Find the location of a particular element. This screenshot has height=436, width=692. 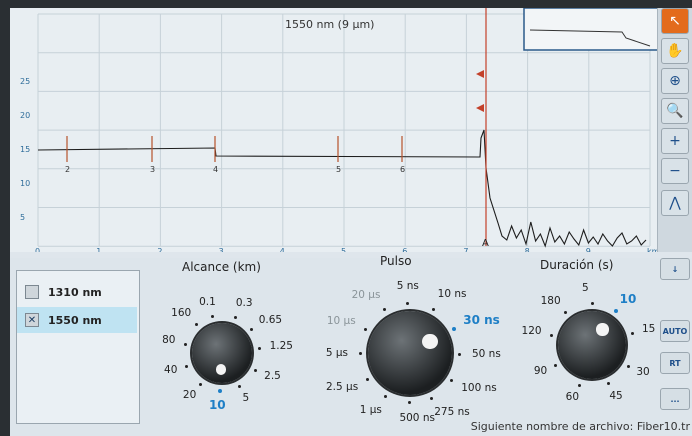

x-tick-label: 7 is located at coordinates (465, 249).